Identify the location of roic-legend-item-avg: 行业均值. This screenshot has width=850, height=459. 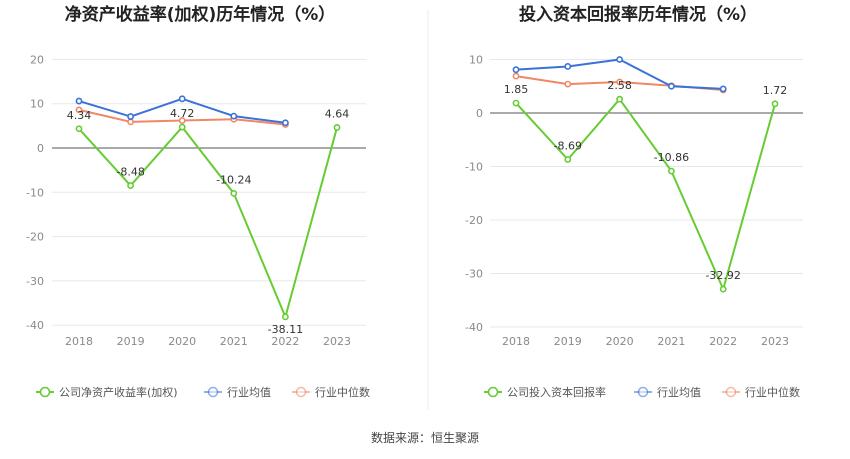
(667, 392).